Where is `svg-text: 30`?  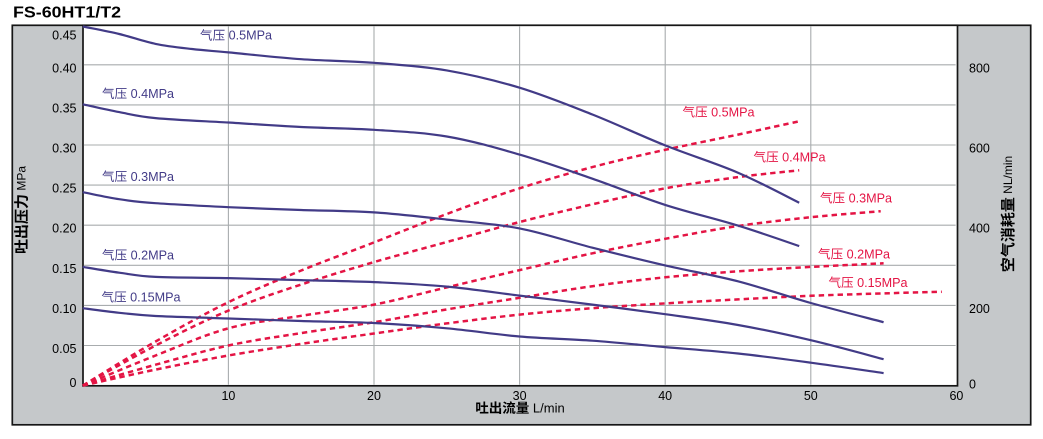 svg-text: 30 is located at coordinates (520, 396).